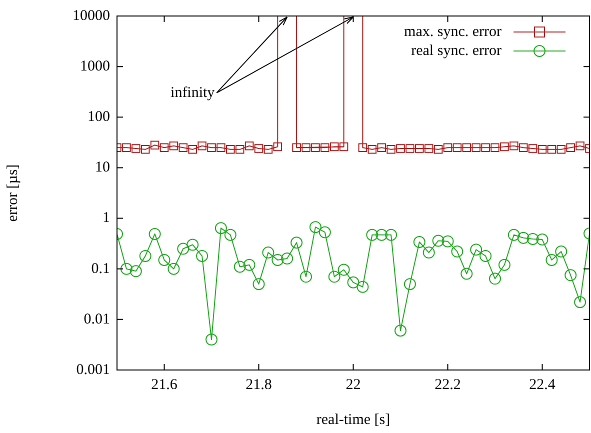 This screenshot has width=591, height=433. Describe the element at coordinates (456, 50) in the screenshot. I see `legend-label: real sync. error` at that location.